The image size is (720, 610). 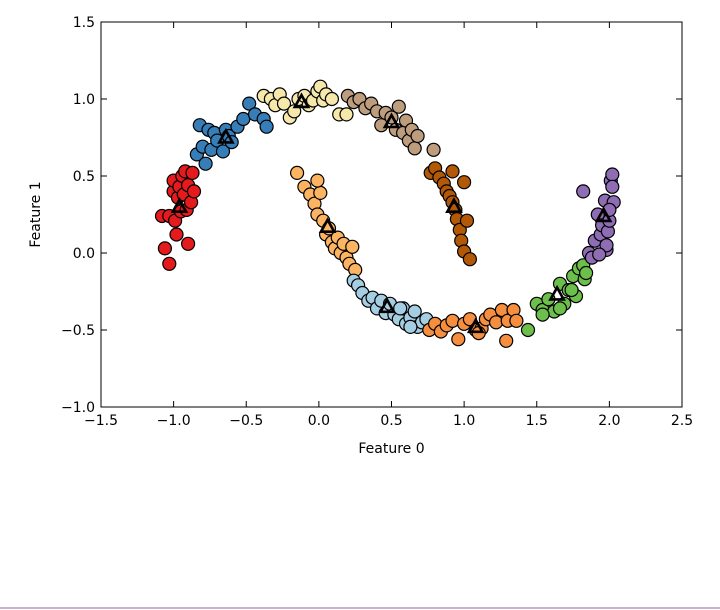 What do you see at coordinates (101, 421) in the screenshot?
I see `x-tick-label: −1.5` at bounding box center [101, 421].